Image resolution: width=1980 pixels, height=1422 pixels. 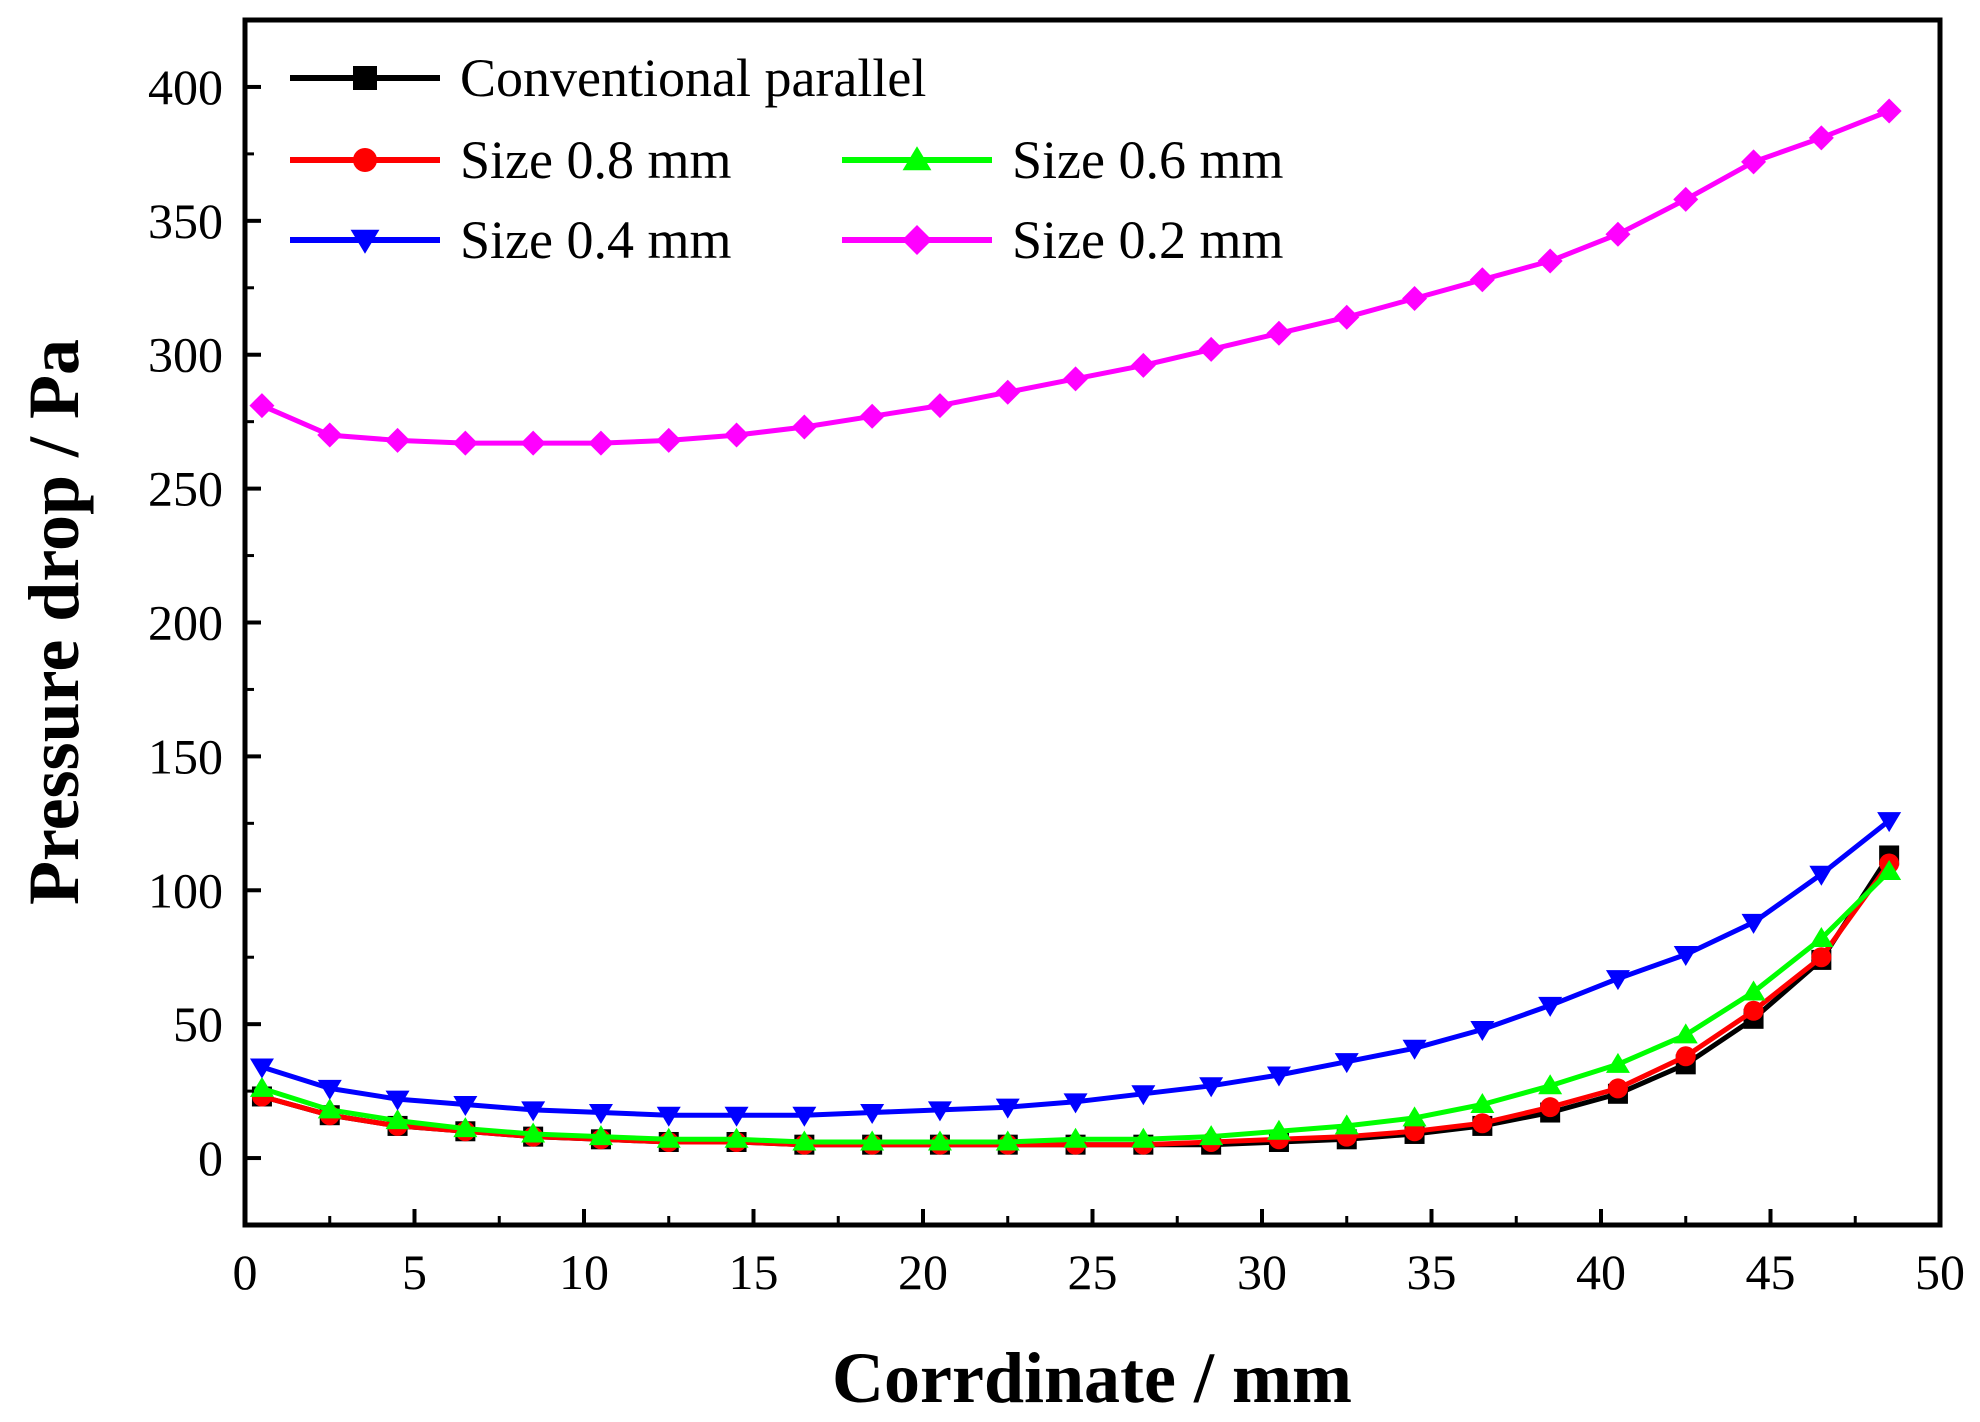 What do you see at coordinates (185, 756) in the screenshot?
I see `y-tick-label: 150` at bounding box center [185, 756].